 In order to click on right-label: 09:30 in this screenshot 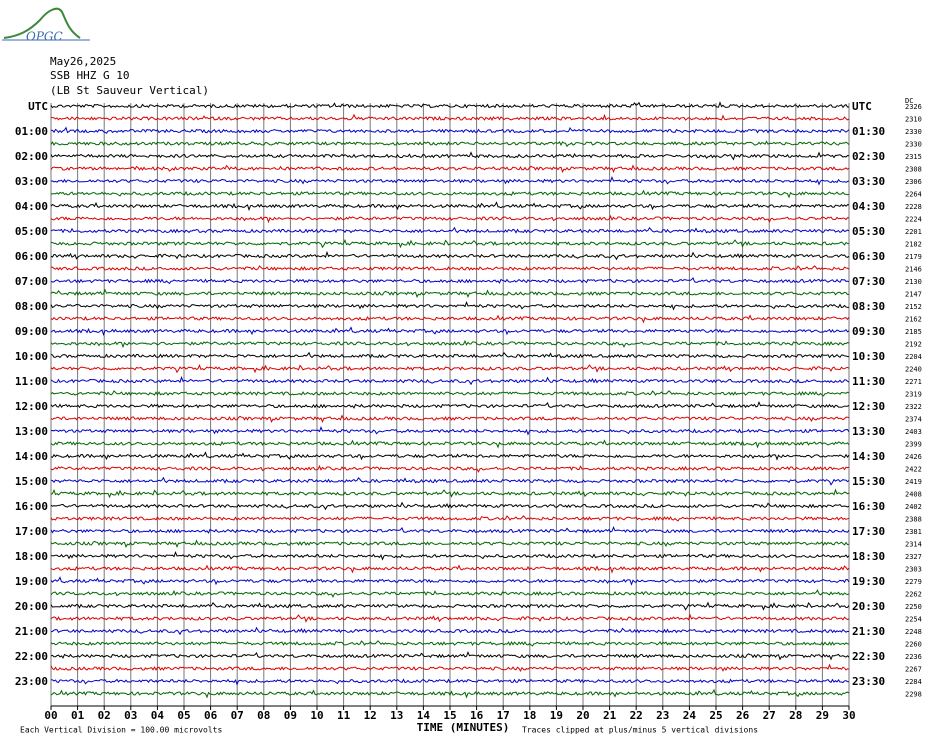, I will do `click(868, 331)`.